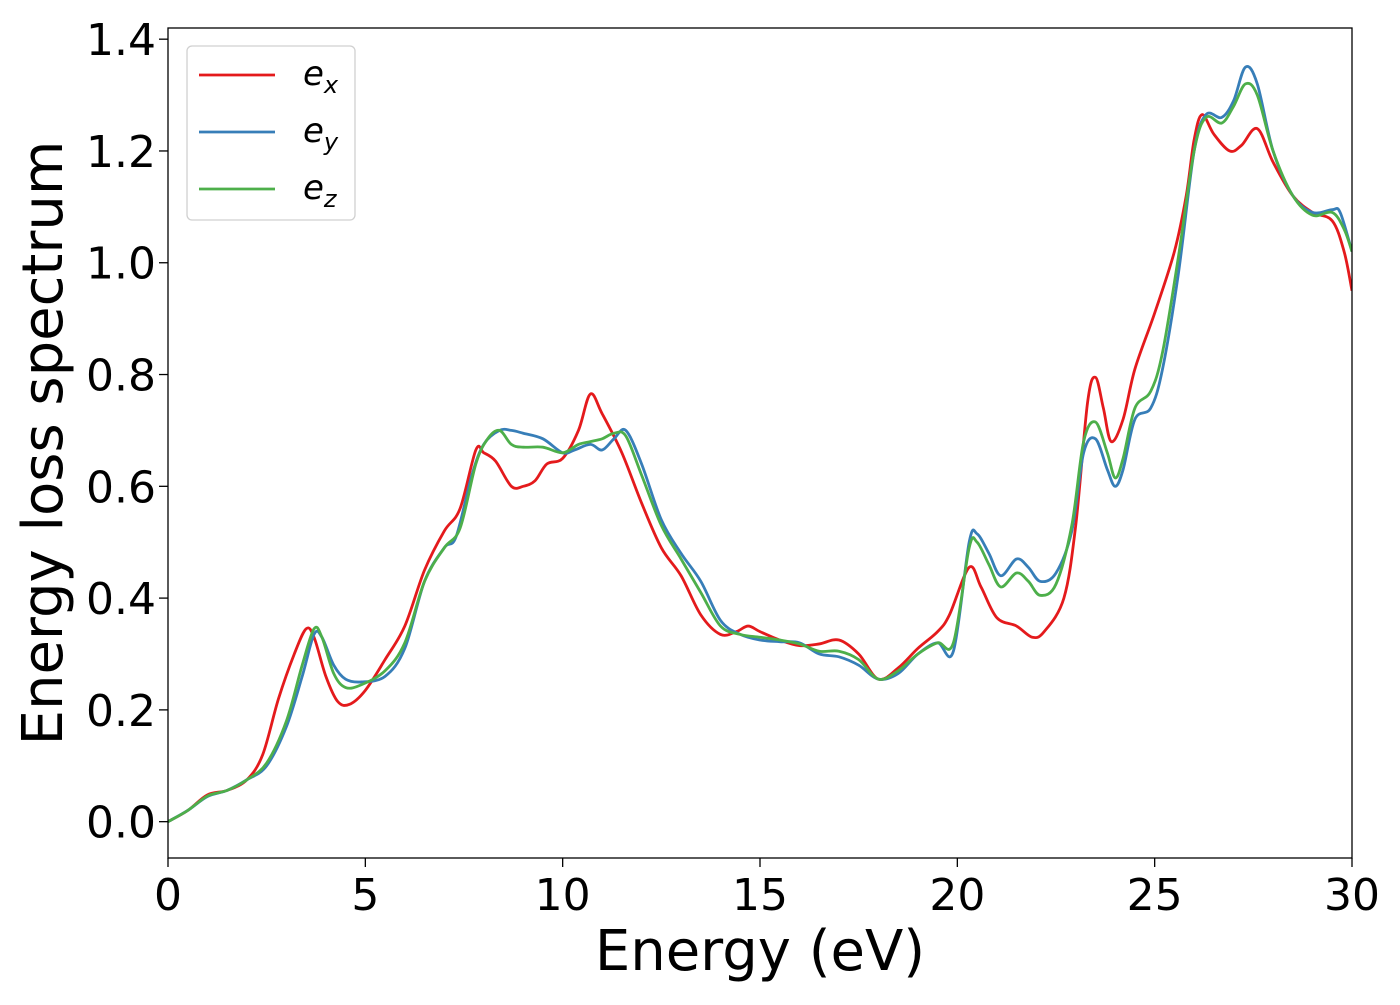 This screenshot has width=1400, height=1005. Describe the element at coordinates (1155, 895) in the screenshot. I see `x-tick-label: 25` at that location.